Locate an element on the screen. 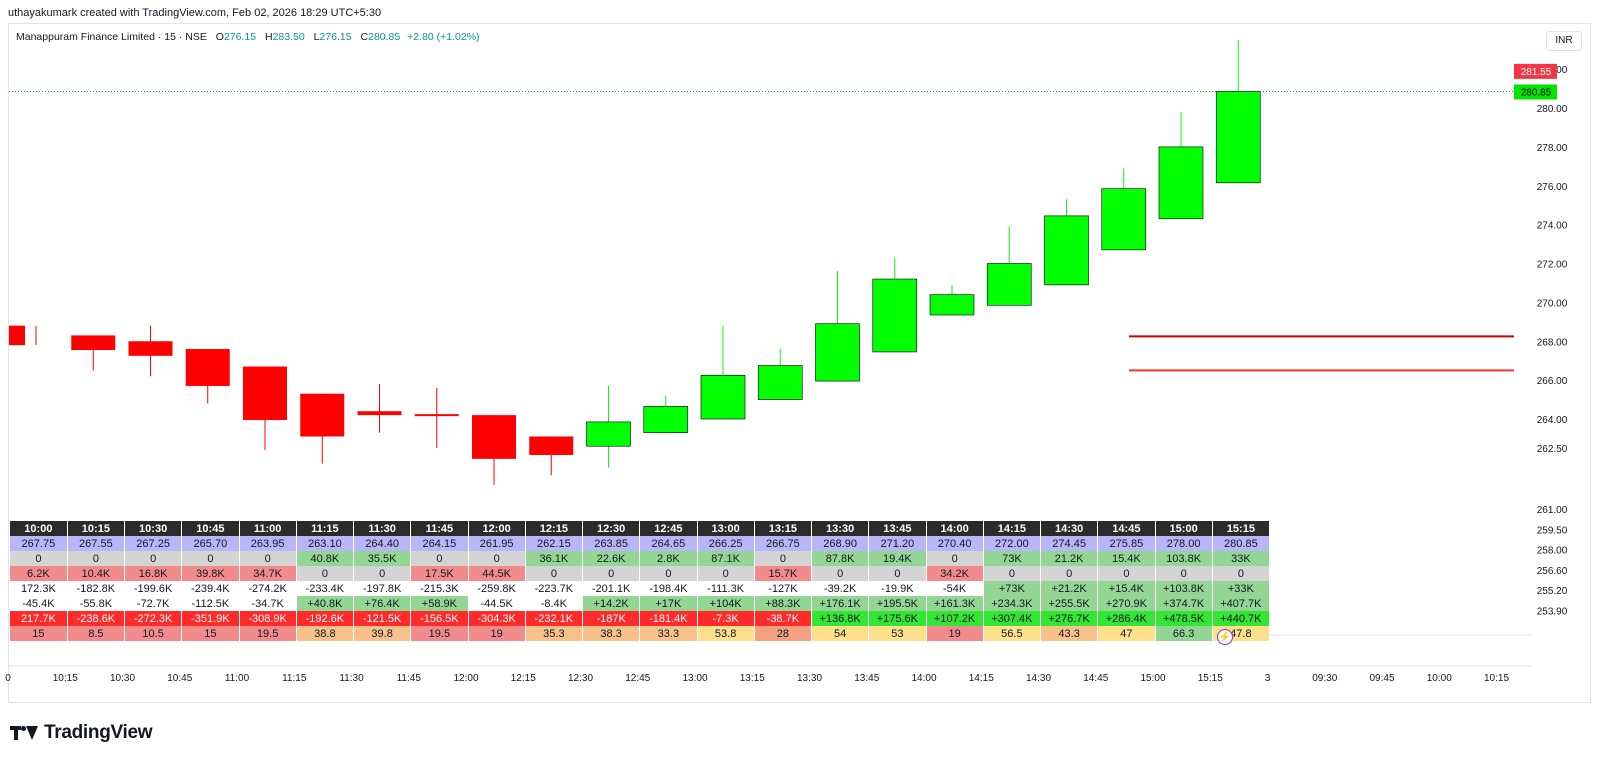 This screenshot has height=758, width=1600. table-cell: 280.85 is located at coordinates (1241, 543).